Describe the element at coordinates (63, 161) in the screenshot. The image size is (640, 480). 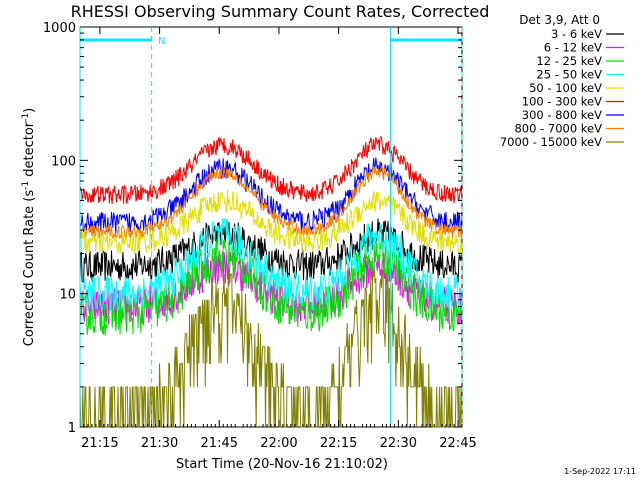
I see `y-tick-label: 100` at that location.